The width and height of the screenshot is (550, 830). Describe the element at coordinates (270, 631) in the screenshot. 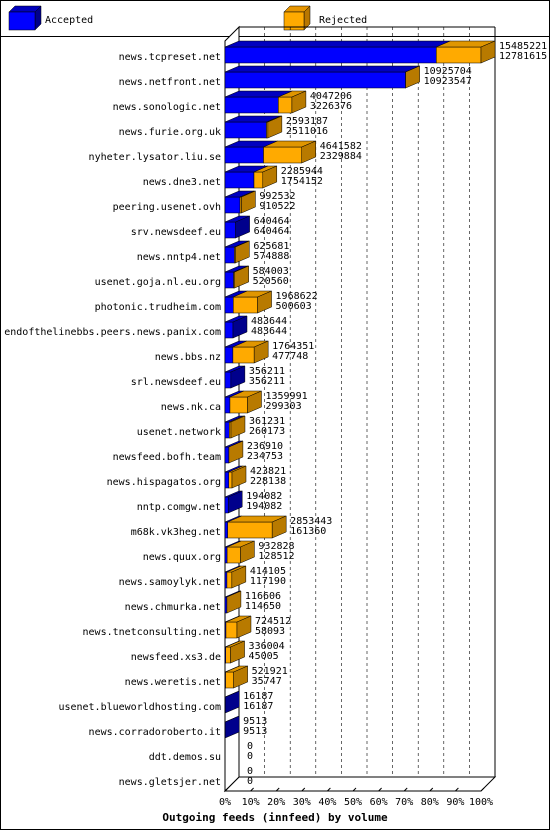

I see `accepted-value-label: 58093` at that location.